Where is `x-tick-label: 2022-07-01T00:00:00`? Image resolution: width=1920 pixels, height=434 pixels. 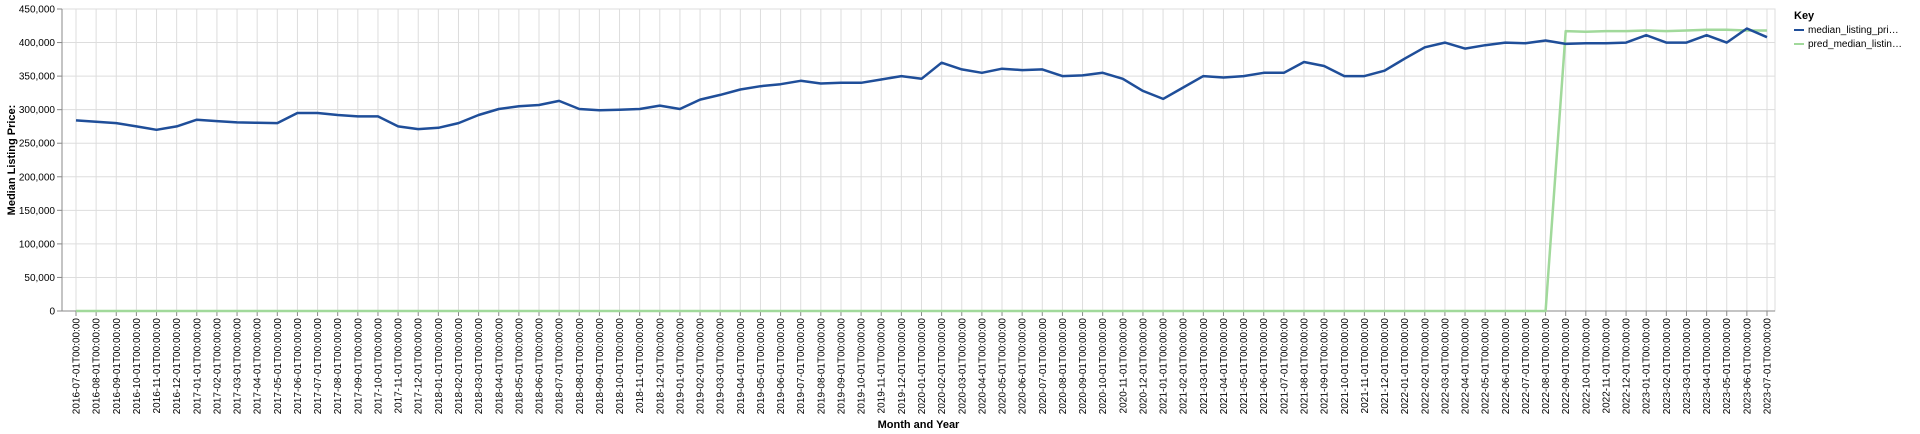
x-tick-label: 2022-07-01T00:00:00 is located at coordinates (1526, 366).